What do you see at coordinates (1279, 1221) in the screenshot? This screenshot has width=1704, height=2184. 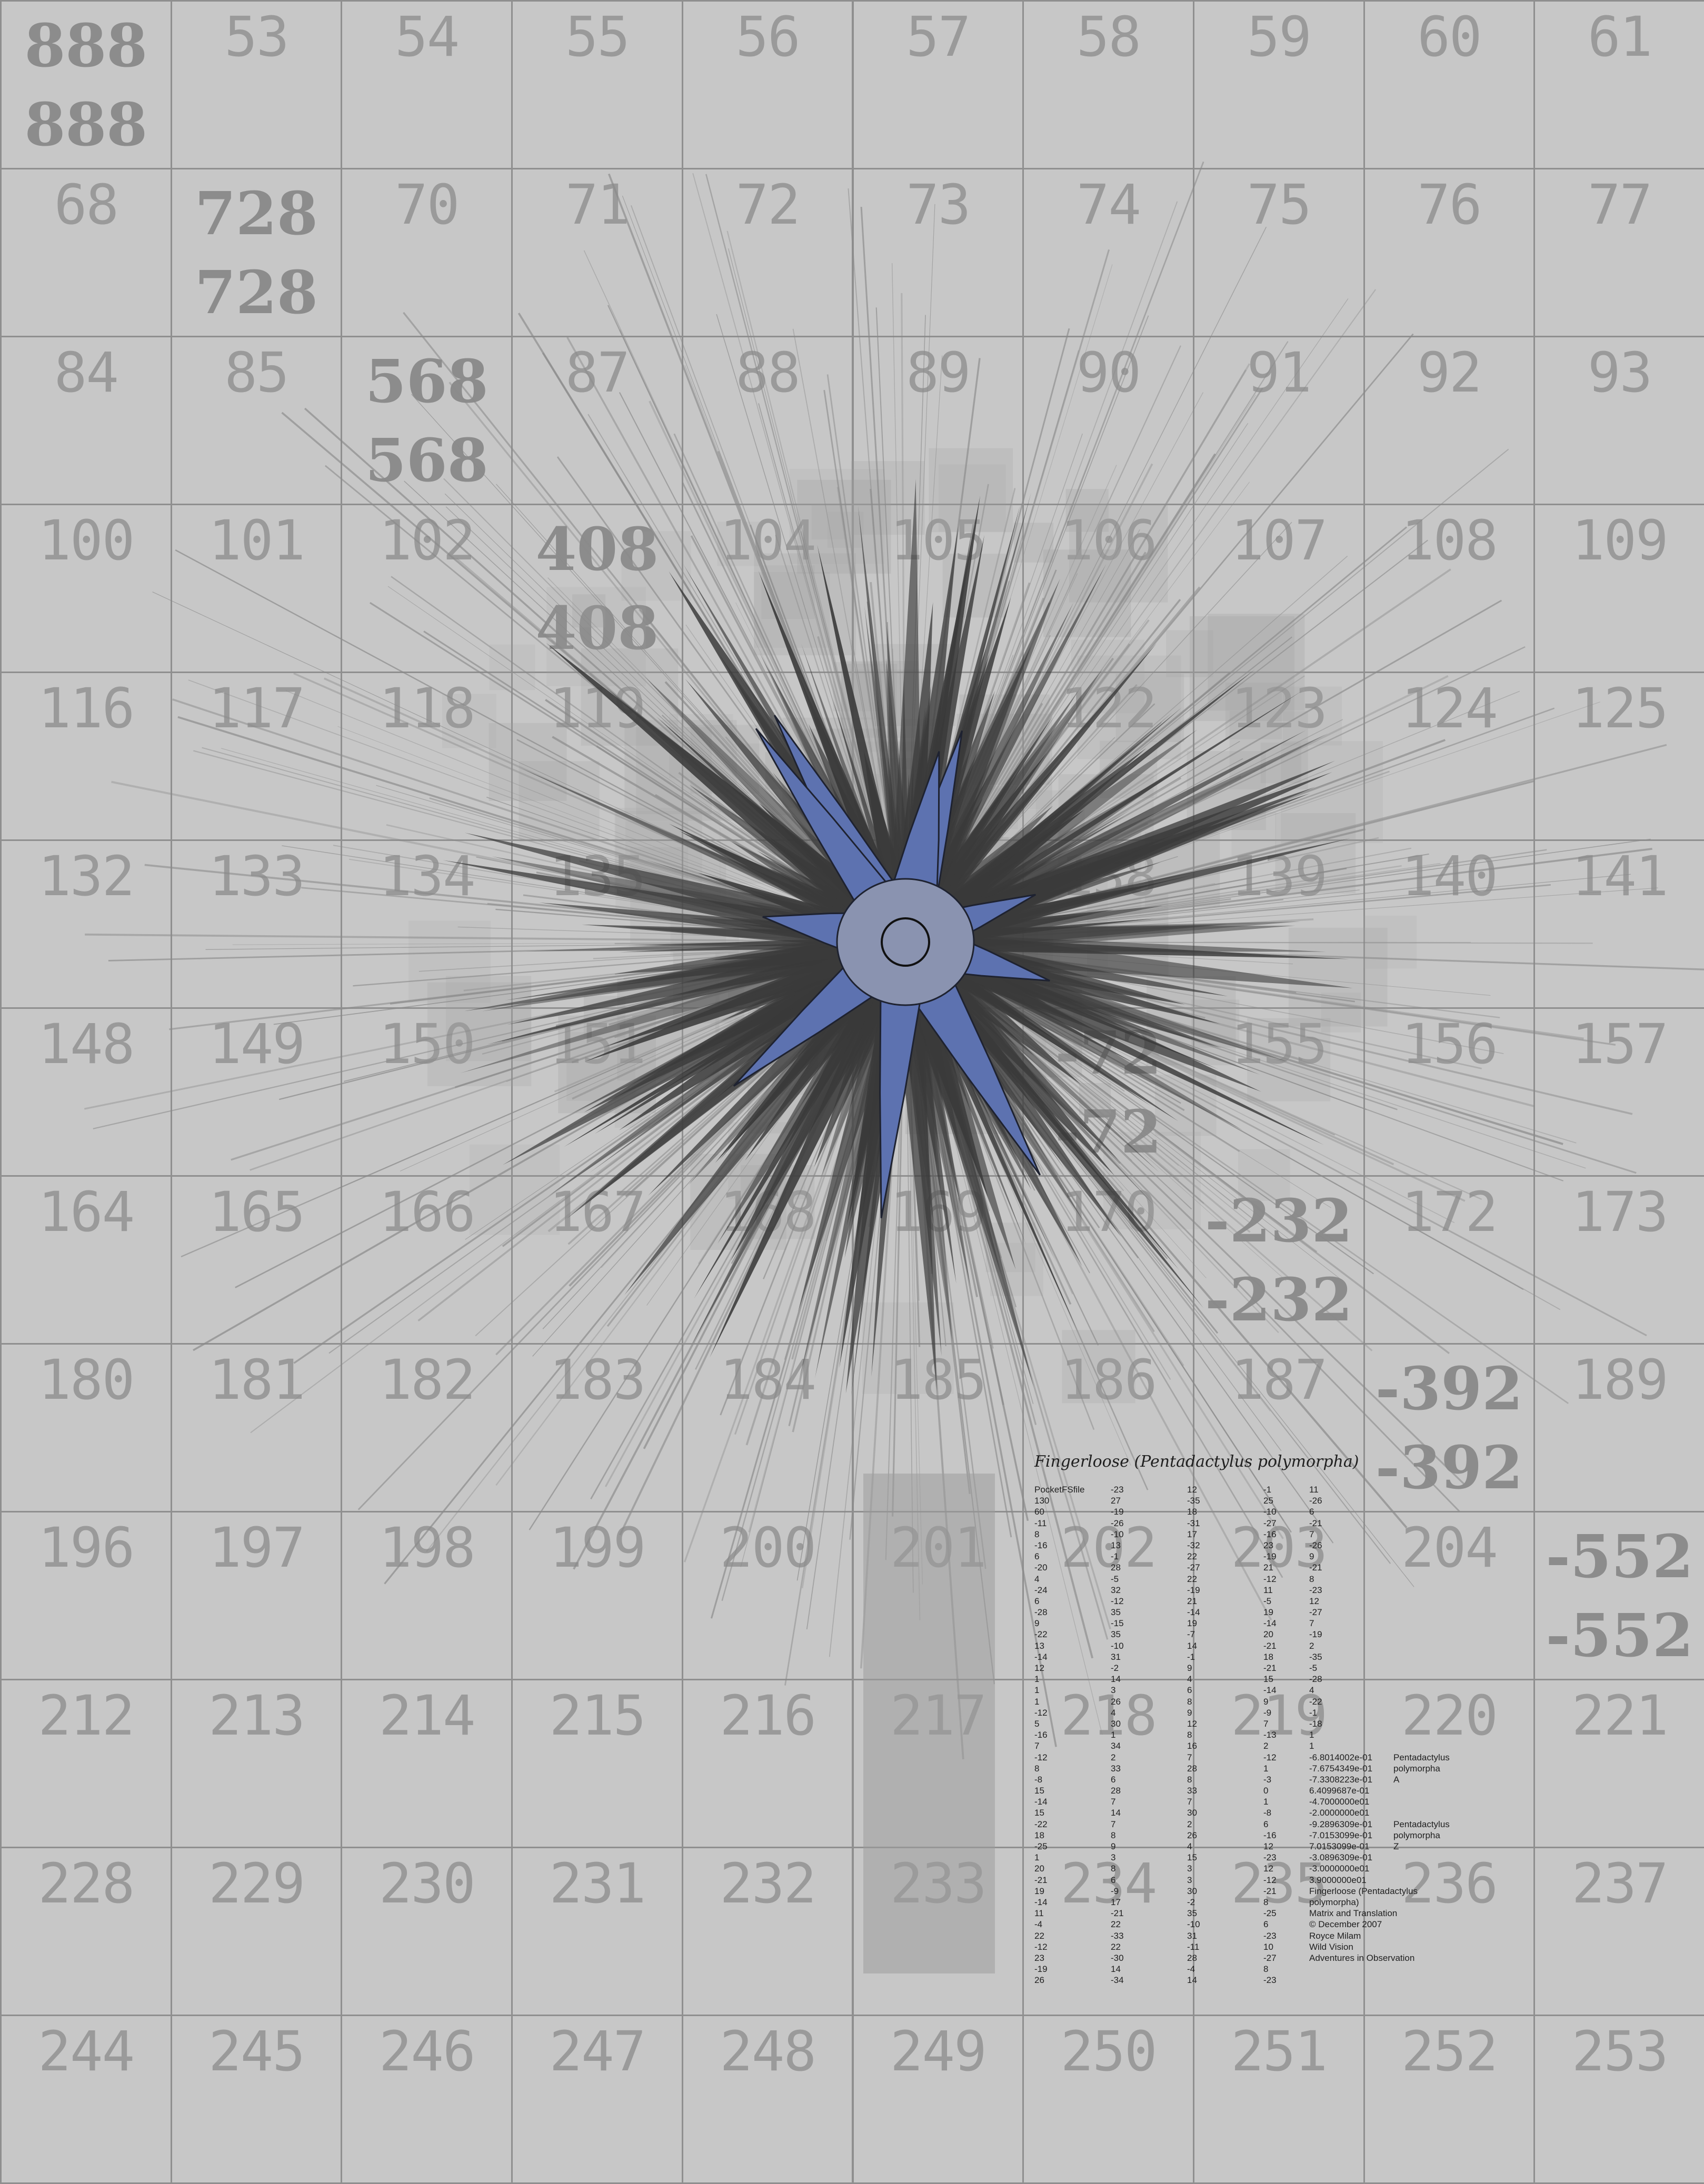 I see `bold-number-line: -232` at bounding box center [1279, 1221].